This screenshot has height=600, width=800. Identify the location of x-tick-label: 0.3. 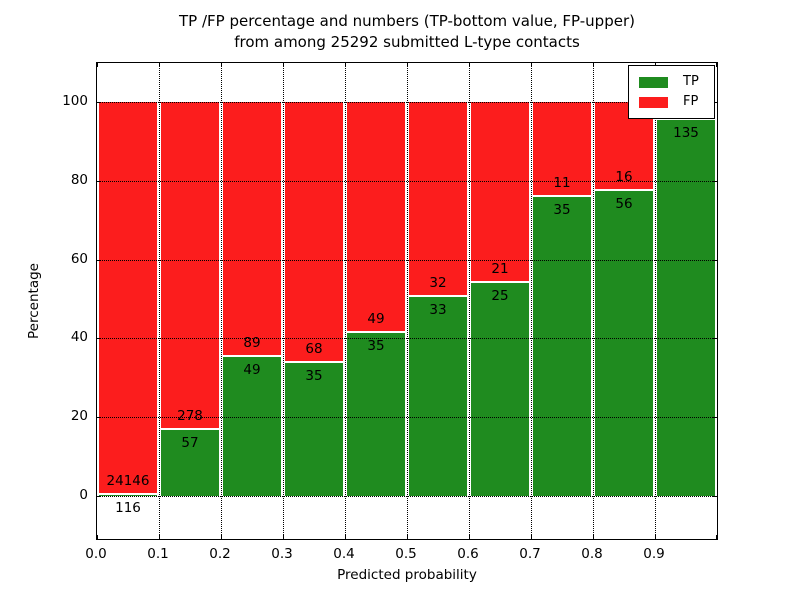
(282, 554).